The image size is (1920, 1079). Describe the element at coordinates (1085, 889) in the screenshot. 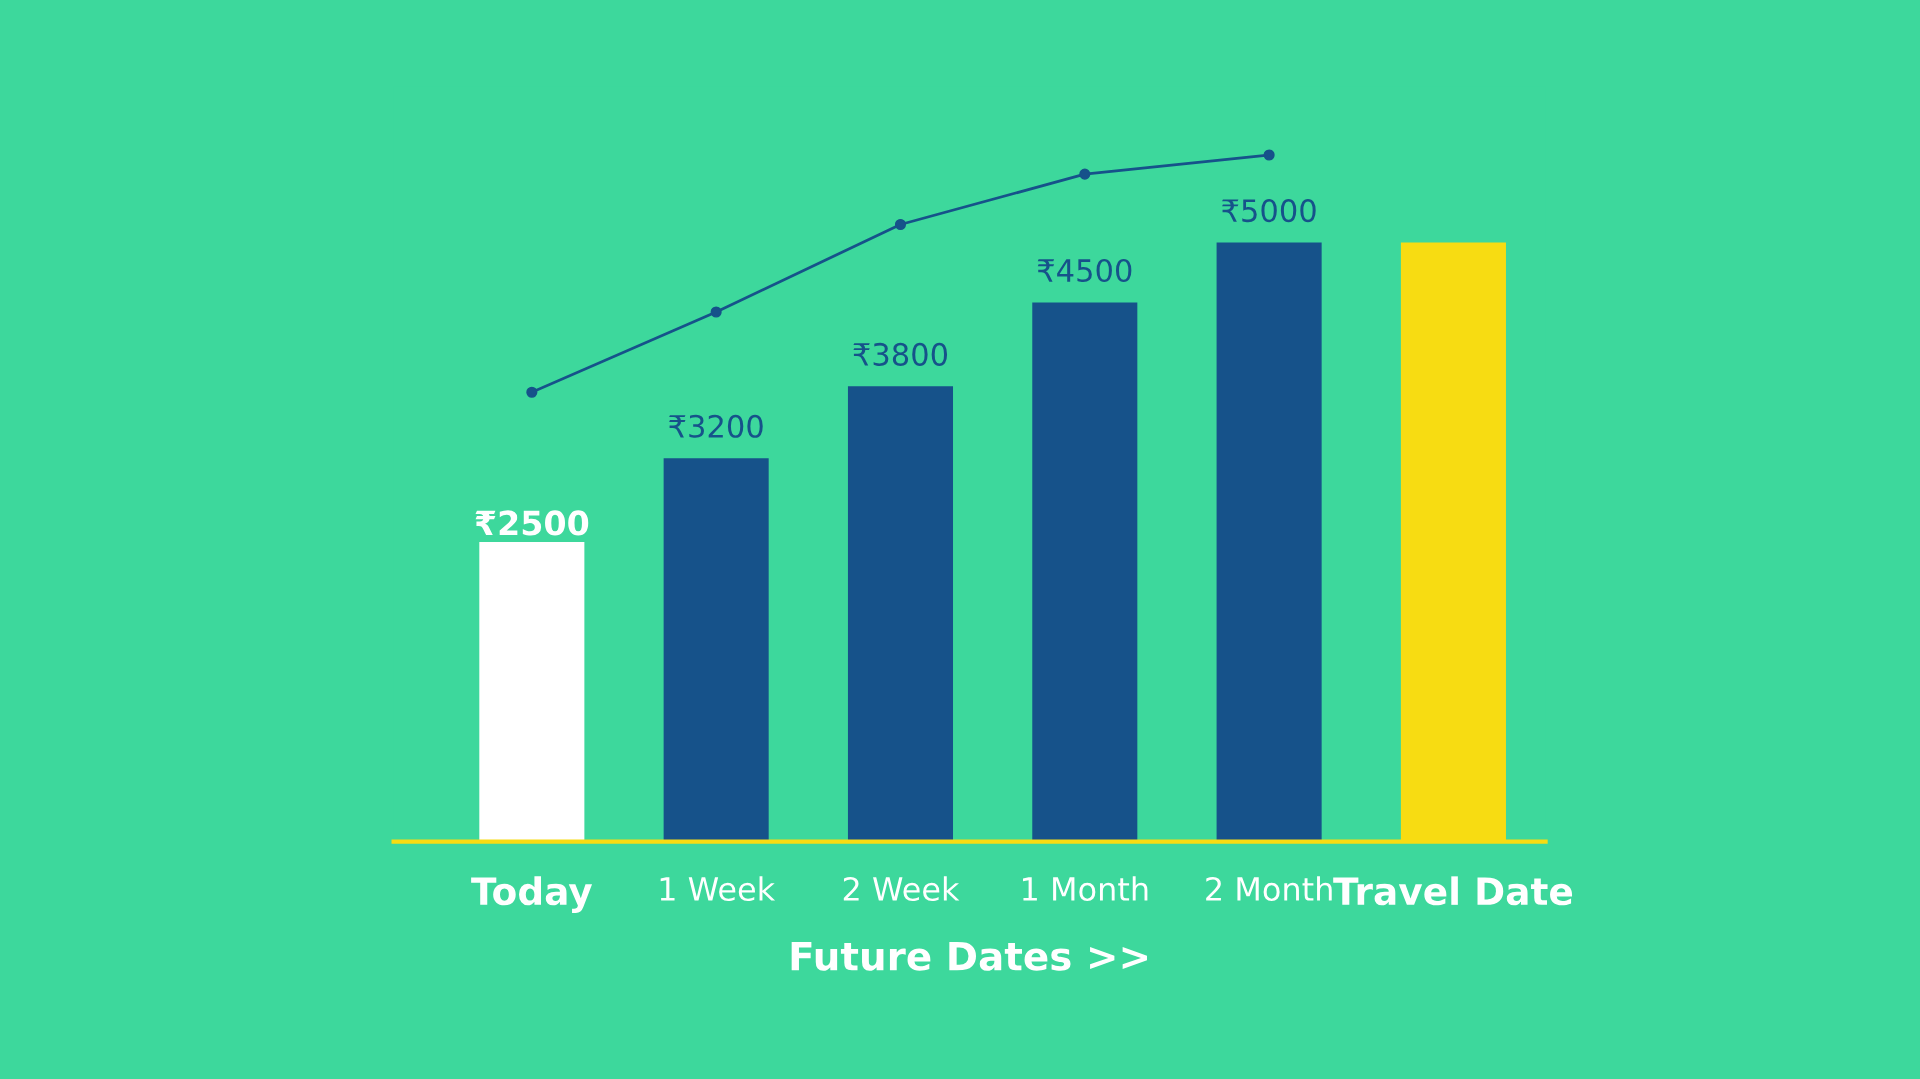

I see `x-tick-label: 1 Month` at that location.